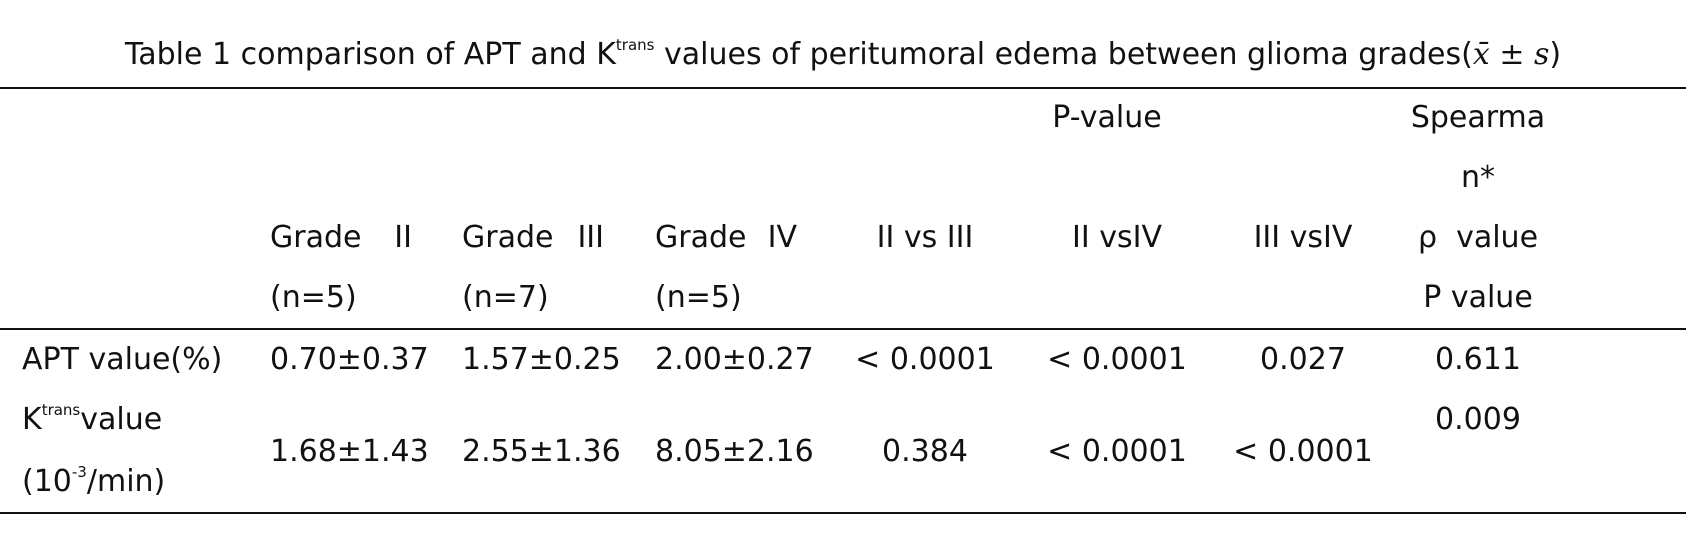 This screenshot has height=558, width=1686. I want to click on header-cell: P-value, so click(1107, 117).